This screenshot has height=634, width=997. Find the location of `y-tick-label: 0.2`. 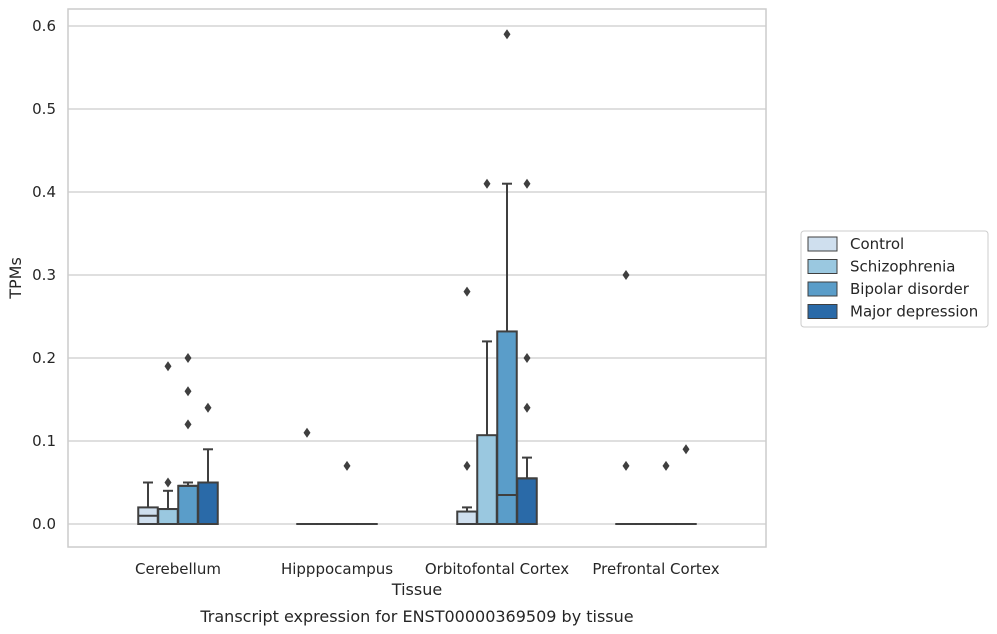

y-tick-label: 0.2 is located at coordinates (44, 358).